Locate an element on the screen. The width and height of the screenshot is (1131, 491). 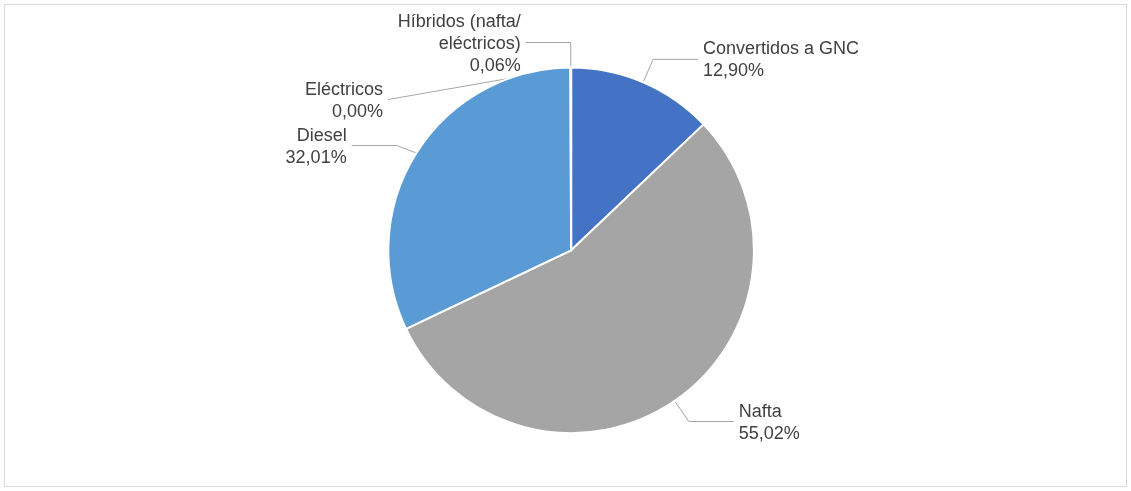
text: 0,00% is located at coordinates (358, 110).